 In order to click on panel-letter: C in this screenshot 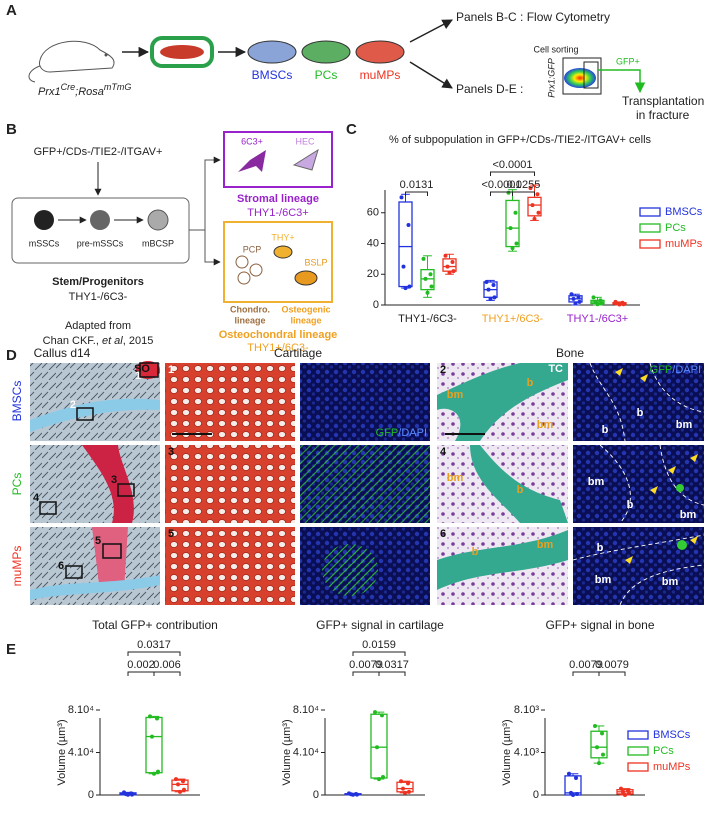, I will do `click(351, 129)`.